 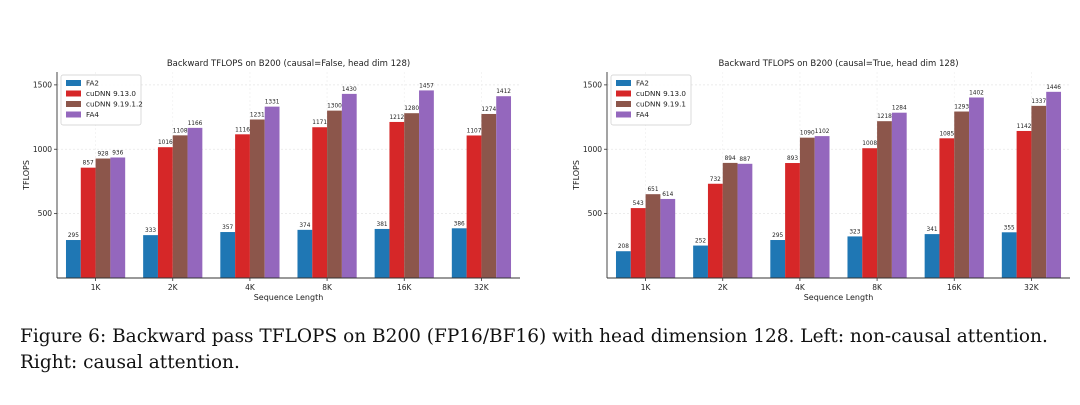 I want to click on bar-value-label: 1016, so click(x=165, y=143).